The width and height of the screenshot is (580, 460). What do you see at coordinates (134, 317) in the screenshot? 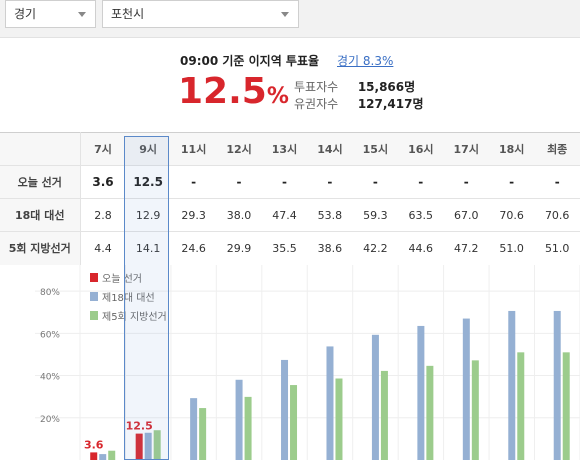
I see `legend-label: 제5회 지방선거` at bounding box center [134, 317].